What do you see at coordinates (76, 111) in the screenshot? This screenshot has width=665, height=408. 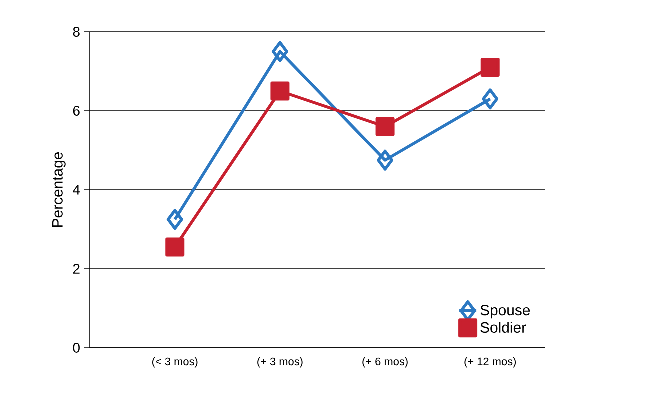 I see `y-tick-label: 6` at bounding box center [76, 111].